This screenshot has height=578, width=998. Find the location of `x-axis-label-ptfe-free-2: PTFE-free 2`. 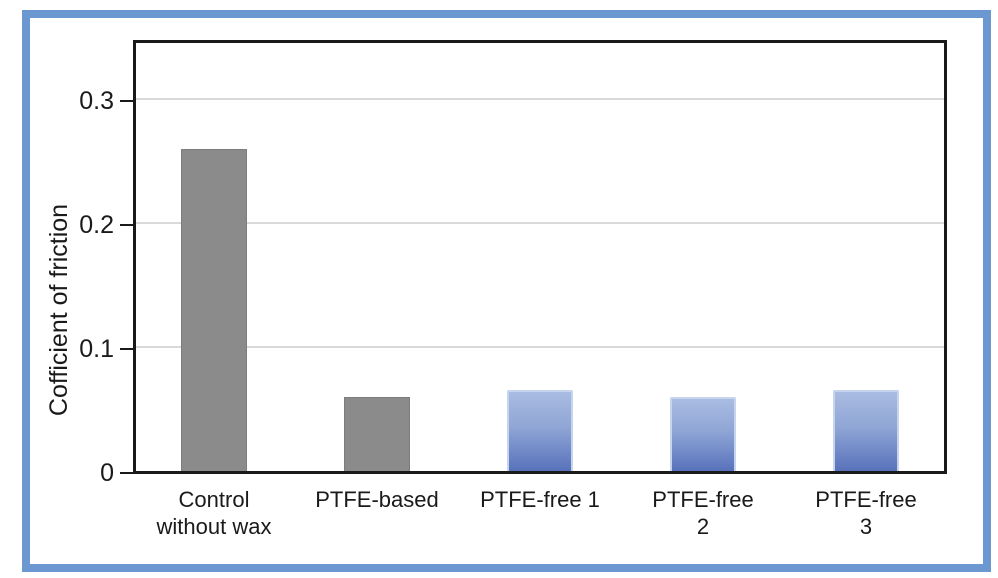

x-axis-label-ptfe-free-2: PTFE-free 2 is located at coordinates (703, 513).